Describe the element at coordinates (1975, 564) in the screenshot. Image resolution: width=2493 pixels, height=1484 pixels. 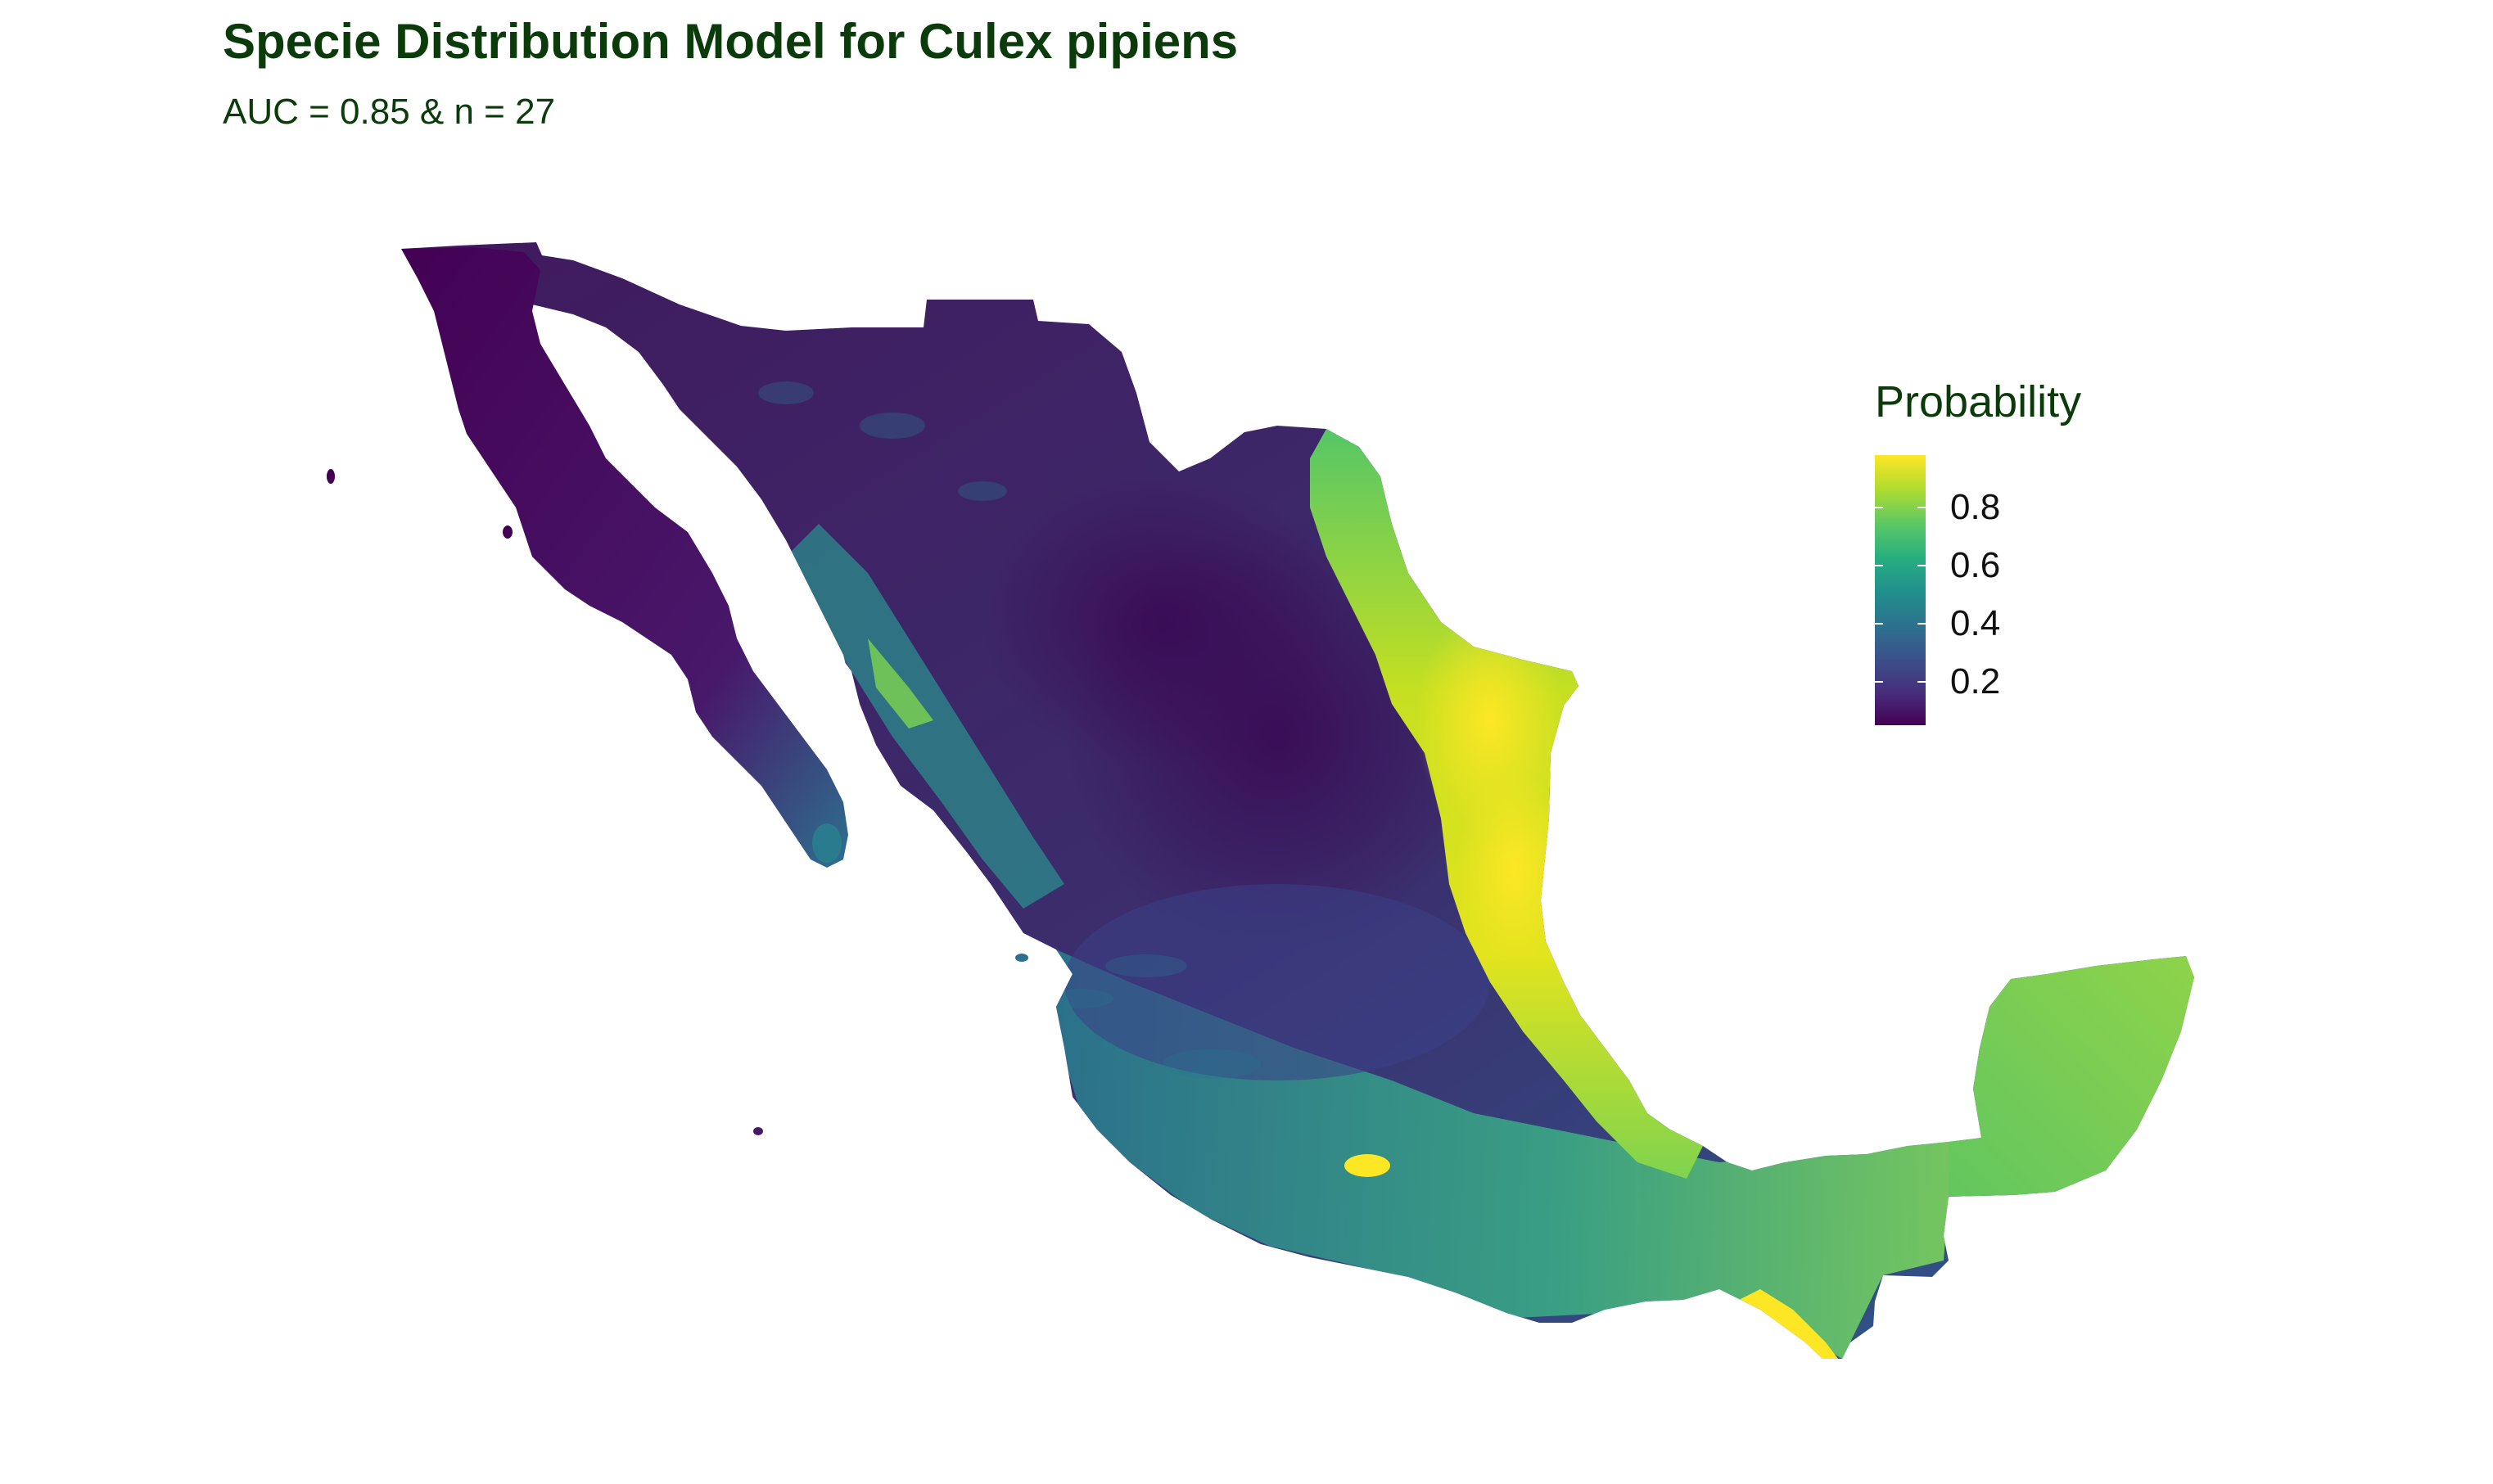
I see `legend-tick-label: 0.6` at that location.